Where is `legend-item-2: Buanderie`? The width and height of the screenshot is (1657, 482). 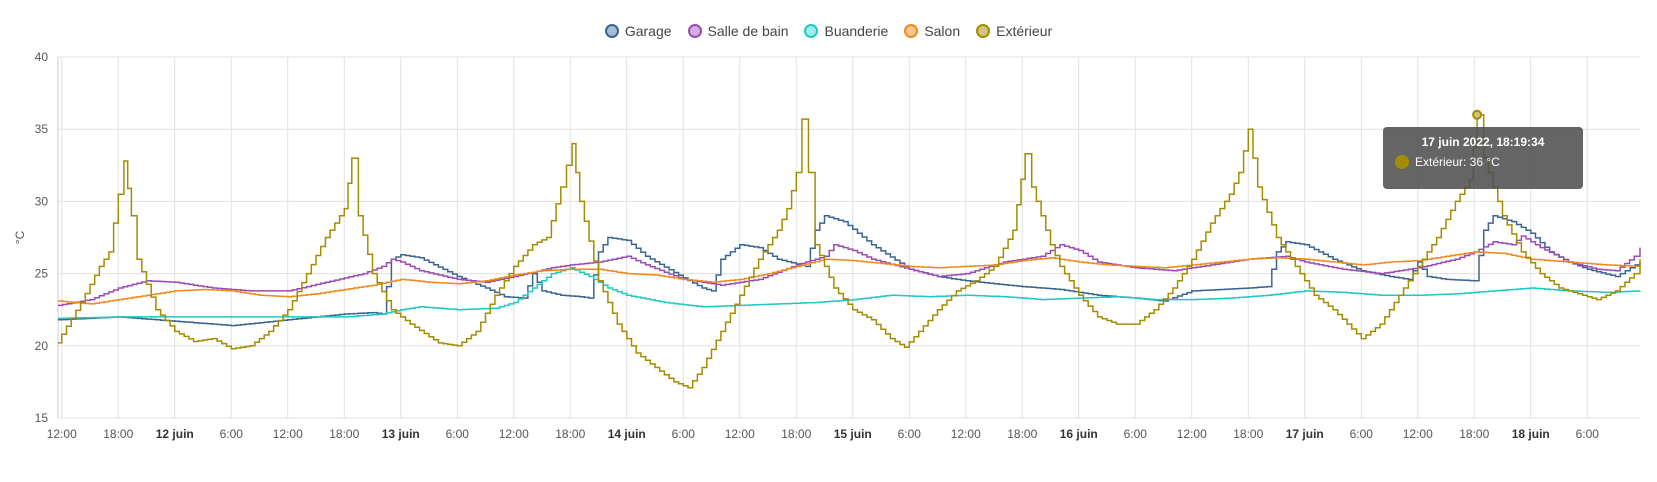
legend-item-2: Buanderie is located at coordinates (846, 31).